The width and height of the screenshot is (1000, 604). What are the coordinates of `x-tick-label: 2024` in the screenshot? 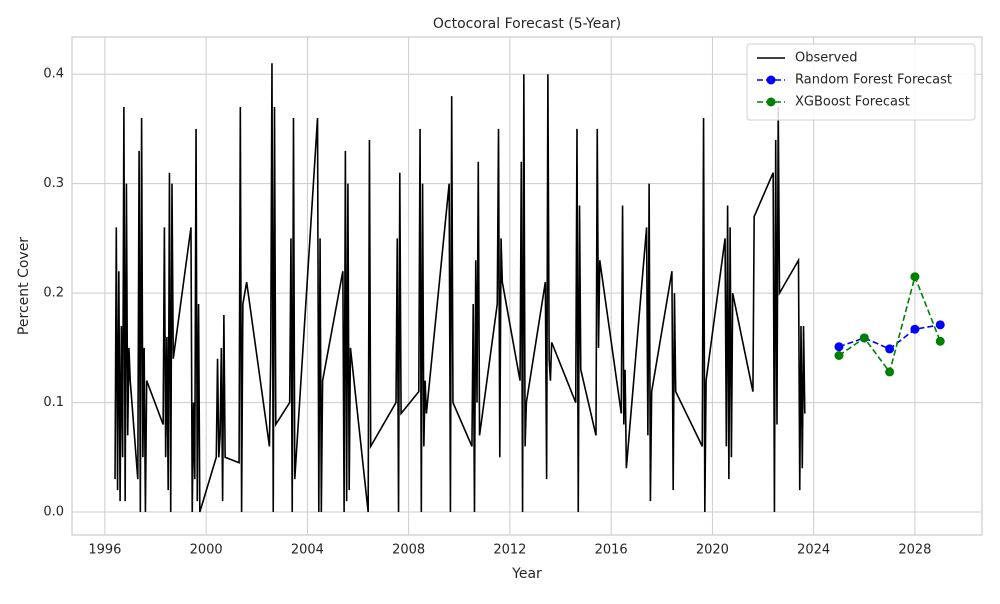 It's located at (813, 550).